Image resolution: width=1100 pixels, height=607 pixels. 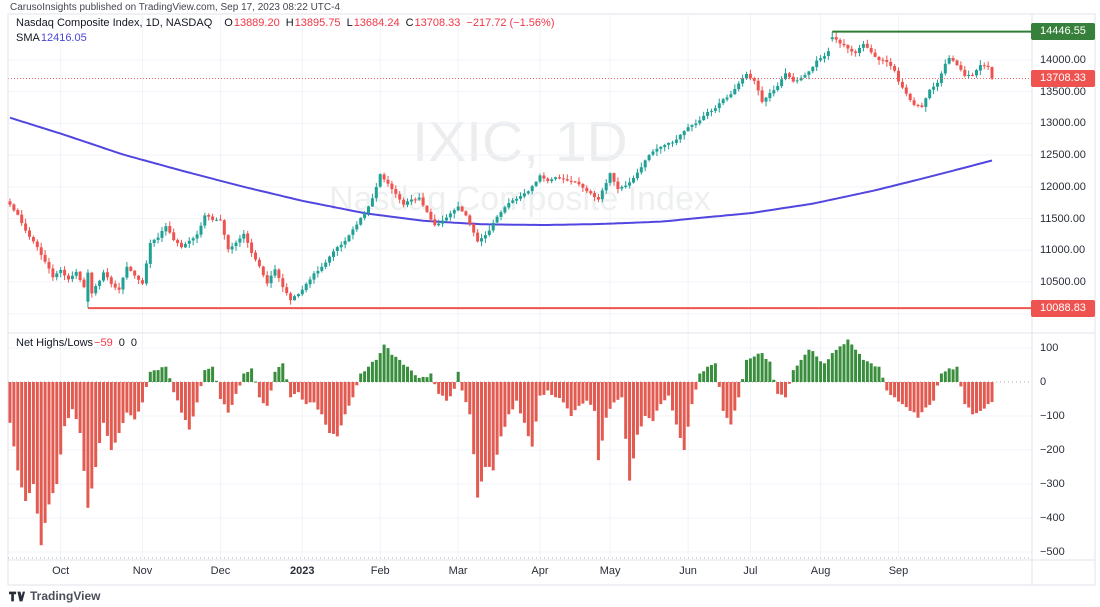 What do you see at coordinates (1063, 282) in the screenshot?
I see `price-tick-label: 10500.00` at bounding box center [1063, 282].